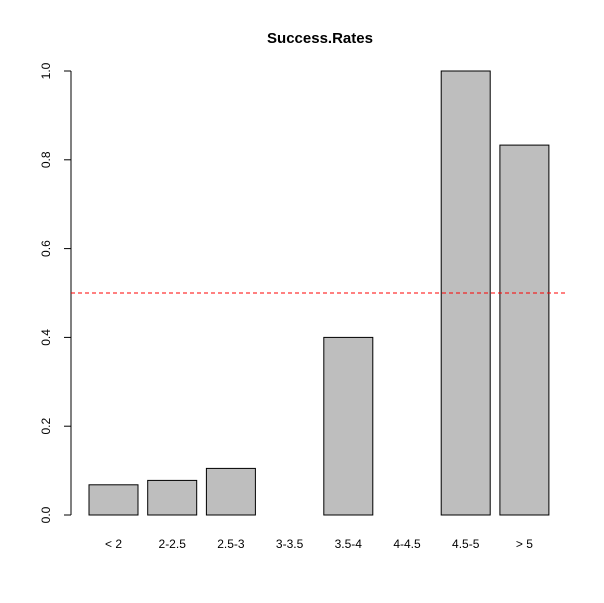  I want to click on x-tick-label-1: 2-2.5, so click(173, 544).